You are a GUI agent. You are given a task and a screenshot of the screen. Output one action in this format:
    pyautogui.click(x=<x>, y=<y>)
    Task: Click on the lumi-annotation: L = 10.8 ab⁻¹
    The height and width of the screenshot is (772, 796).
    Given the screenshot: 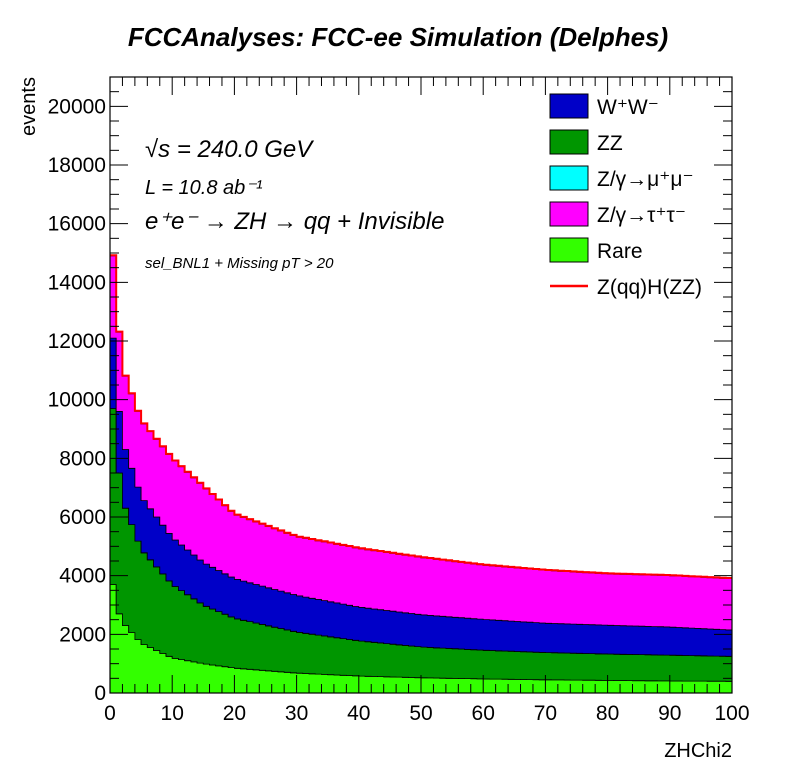 What is the action you would take?
    pyautogui.click(x=204, y=188)
    